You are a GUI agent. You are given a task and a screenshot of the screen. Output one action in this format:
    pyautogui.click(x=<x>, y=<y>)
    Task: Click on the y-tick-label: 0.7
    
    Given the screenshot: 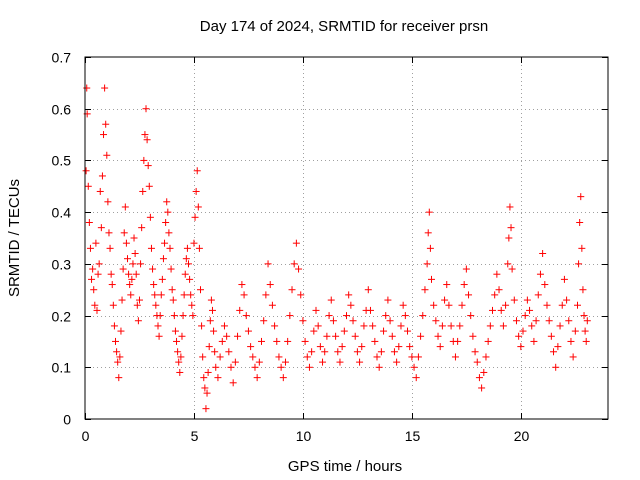 What is the action you would take?
    pyautogui.click(x=62, y=58)
    